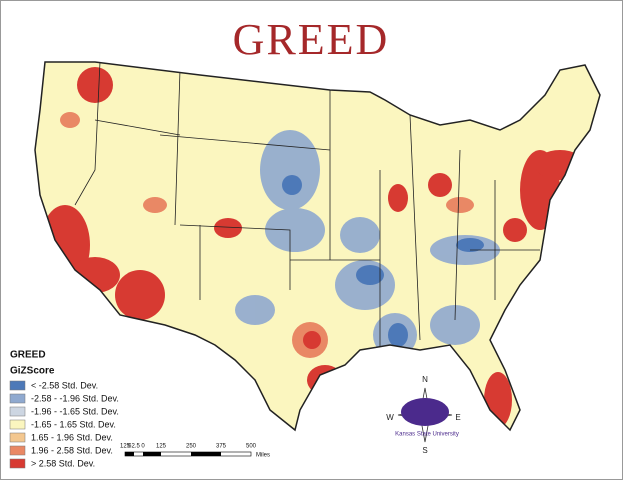 This screenshot has width=623, height=480. I want to click on legend-title: GREED, so click(28, 355).